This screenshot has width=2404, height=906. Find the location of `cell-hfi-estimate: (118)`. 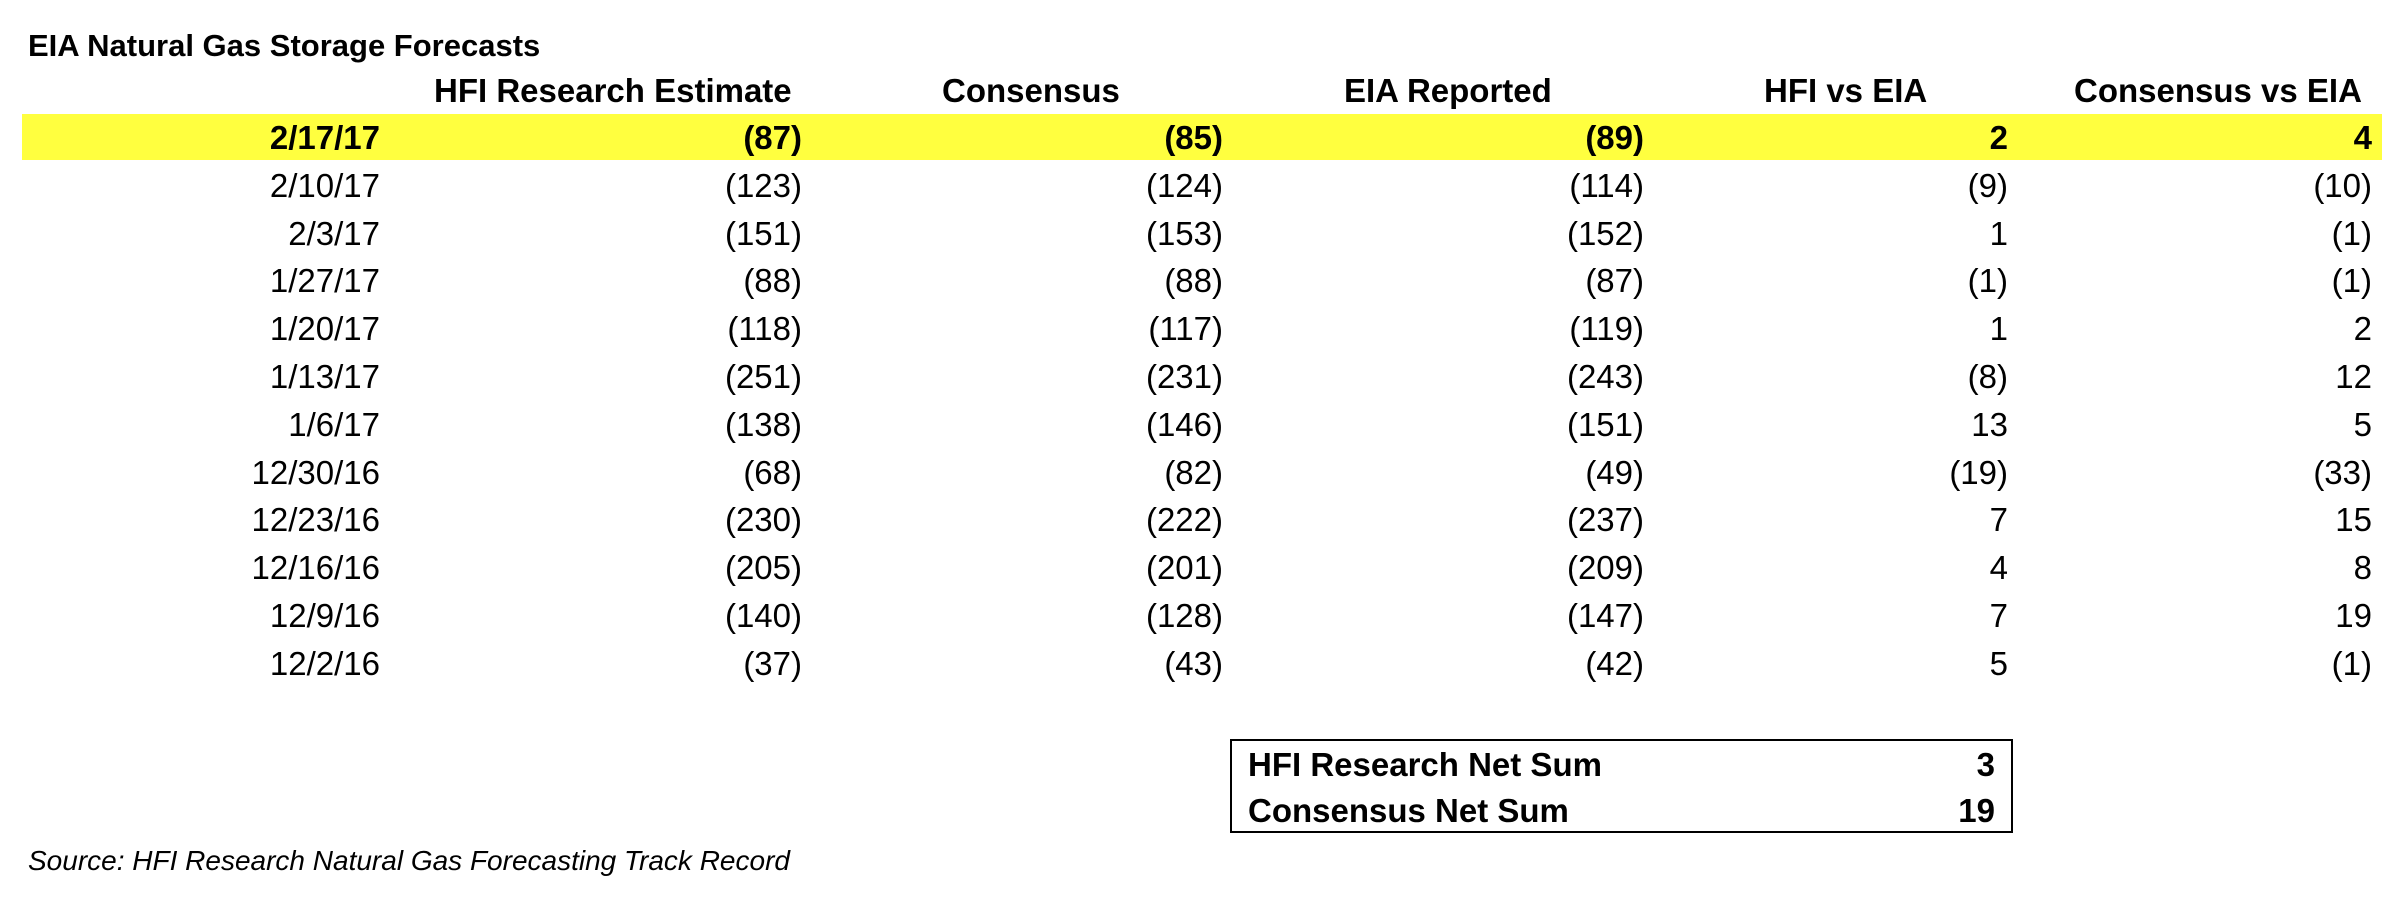

cell-hfi-estimate: (118) is located at coordinates (764, 329).